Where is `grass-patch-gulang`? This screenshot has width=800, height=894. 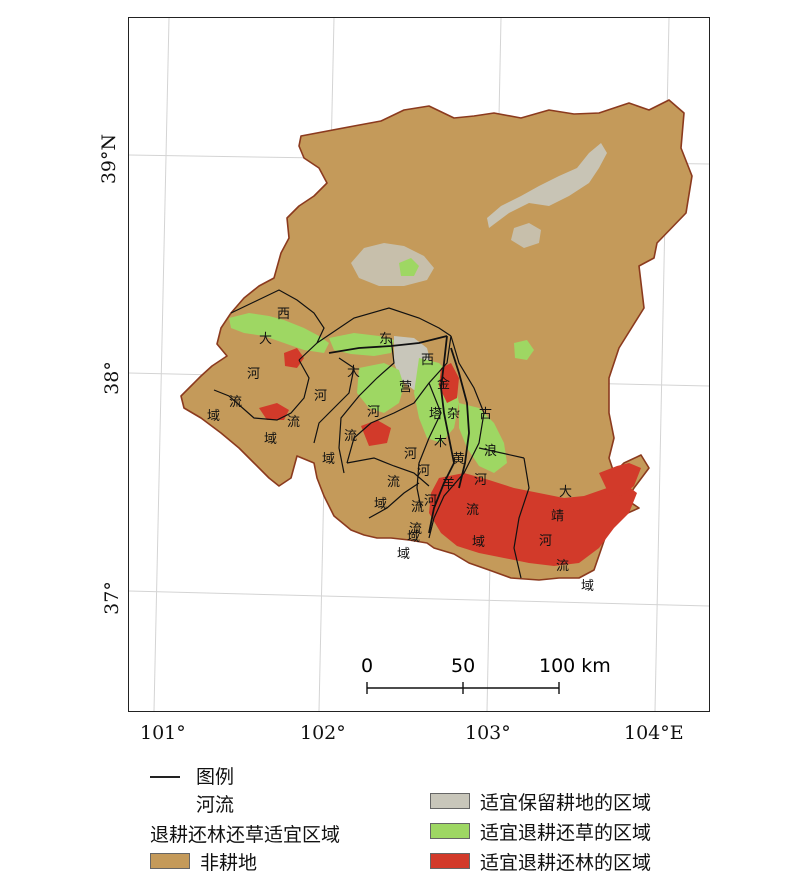 grass-patch-gulang is located at coordinates (483, 438).